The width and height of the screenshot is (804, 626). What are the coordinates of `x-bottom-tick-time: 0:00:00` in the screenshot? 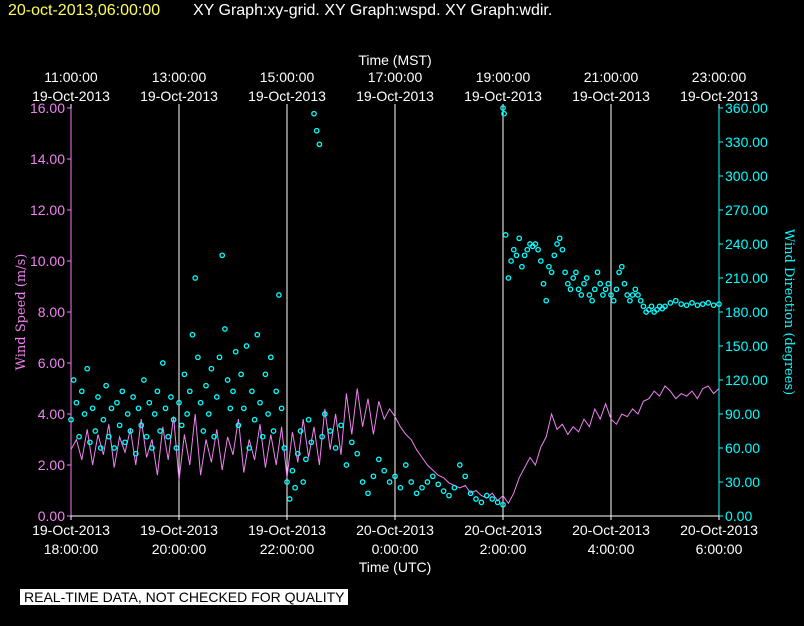 It's located at (395, 549).